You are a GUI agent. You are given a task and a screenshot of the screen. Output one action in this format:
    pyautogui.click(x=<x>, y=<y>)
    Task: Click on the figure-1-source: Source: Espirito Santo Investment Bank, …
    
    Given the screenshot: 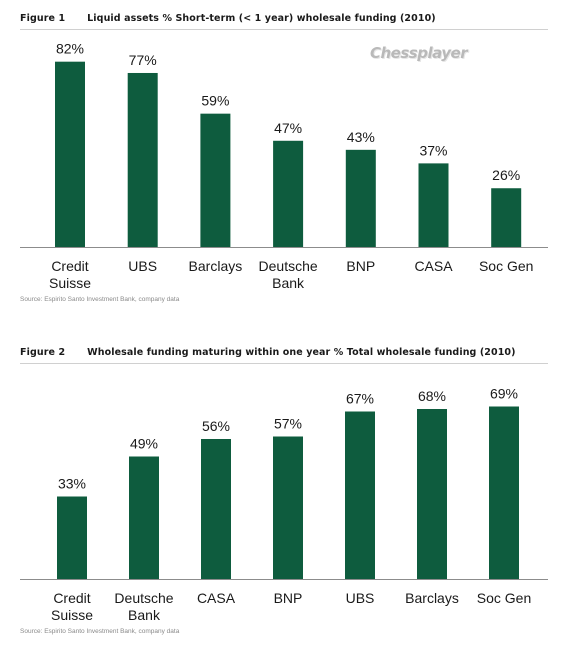 What is the action you would take?
    pyautogui.click(x=100, y=299)
    